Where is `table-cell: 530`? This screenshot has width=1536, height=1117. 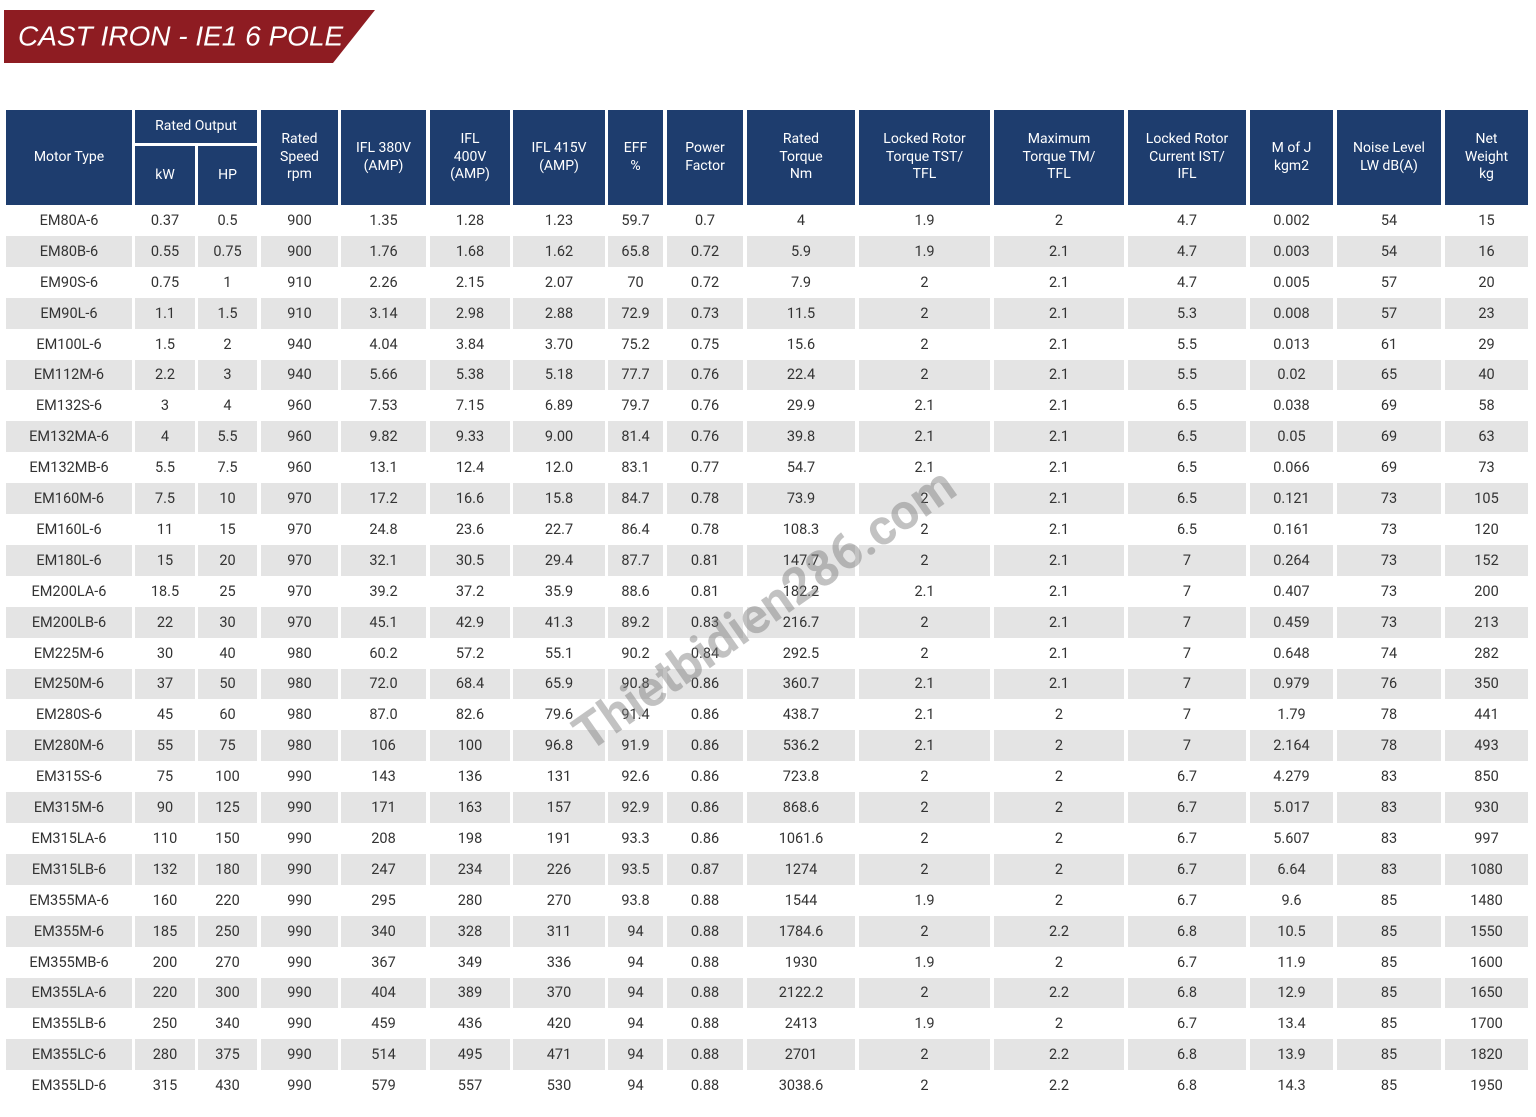
table-cell: 530 is located at coordinates (559, 1086).